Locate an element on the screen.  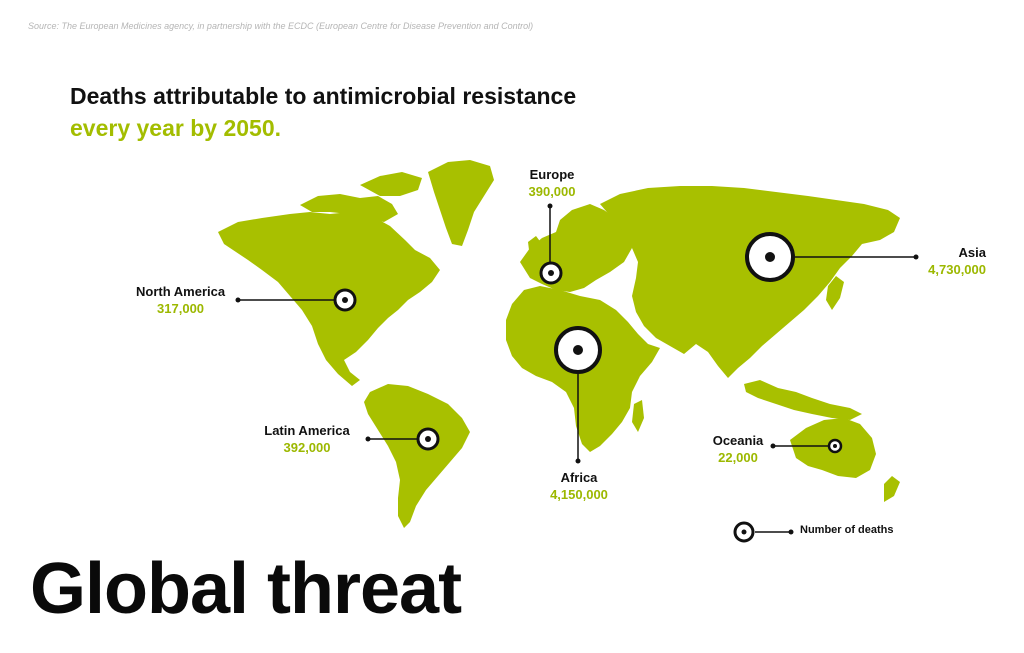
legend-label: Number of deaths is located at coordinates (847, 530).